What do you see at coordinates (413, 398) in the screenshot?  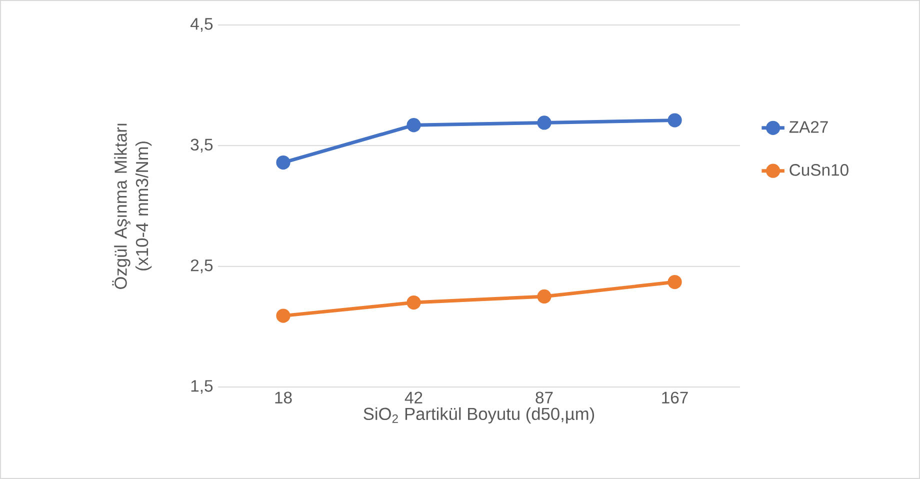 I see `x-tick-label: 42` at bounding box center [413, 398].